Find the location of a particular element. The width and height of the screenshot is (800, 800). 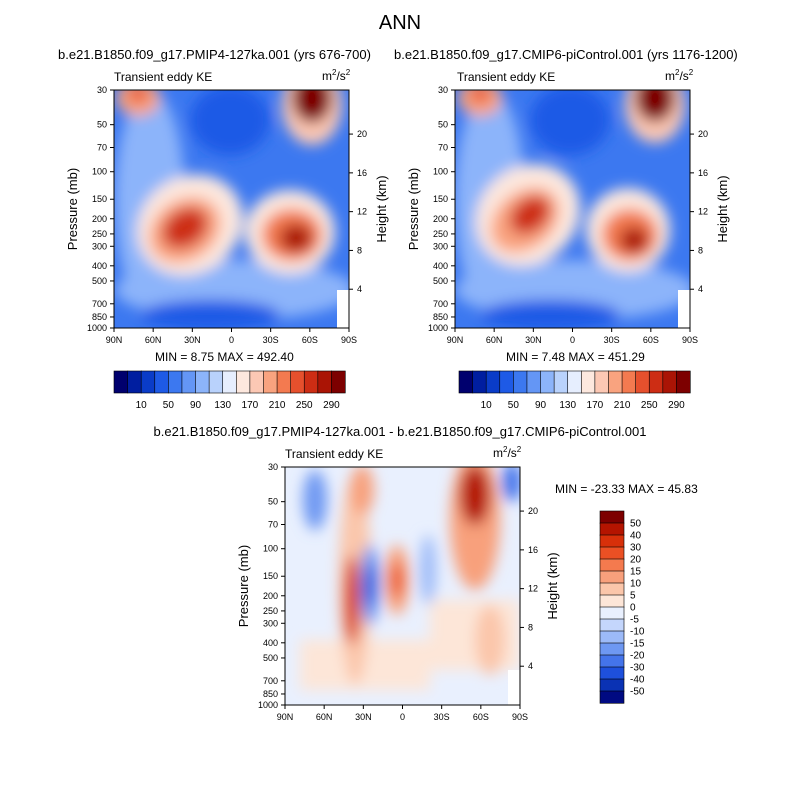

p-tick-label: 70 is located at coordinates (443, 148).